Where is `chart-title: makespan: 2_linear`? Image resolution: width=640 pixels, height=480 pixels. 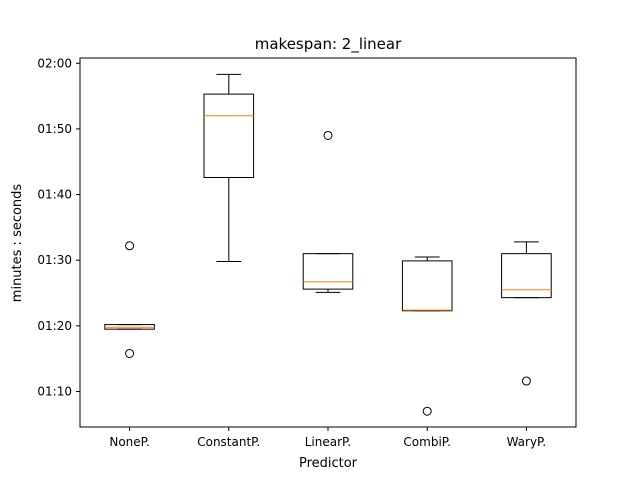
chart-title: makespan: 2_linear is located at coordinates (328, 44).